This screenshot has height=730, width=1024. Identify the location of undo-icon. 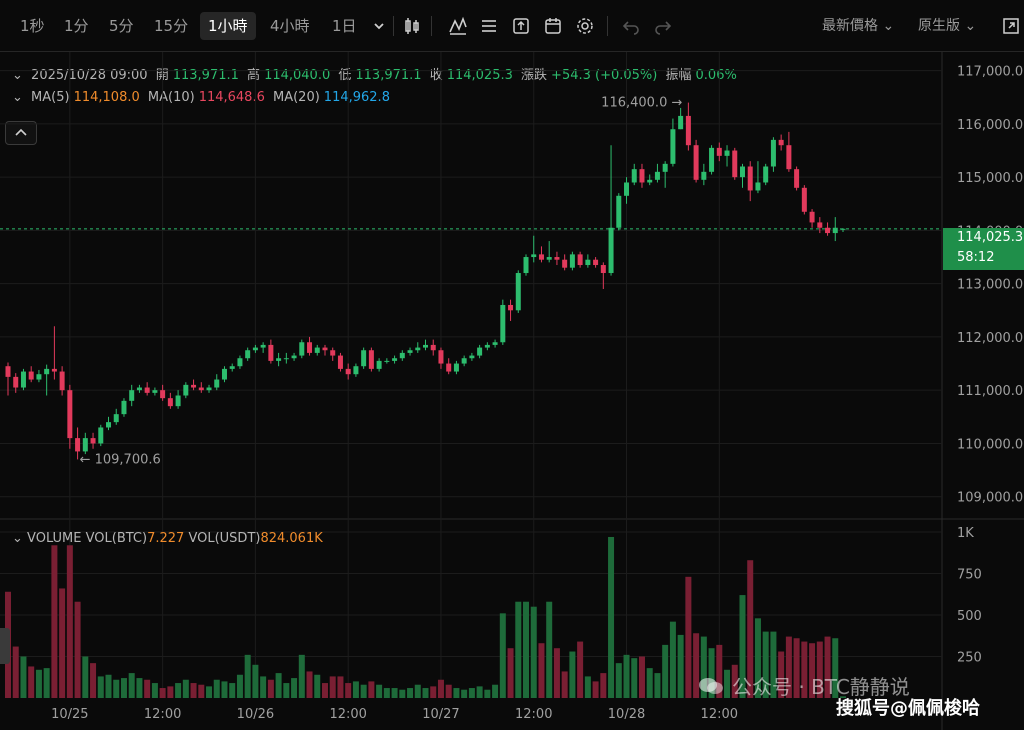
(631, 26).